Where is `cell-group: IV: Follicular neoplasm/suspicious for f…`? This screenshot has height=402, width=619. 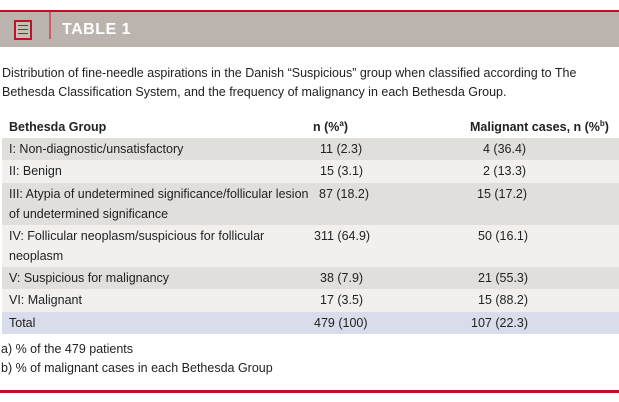 cell-group: IV: Follicular neoplasm/suspicious for f… is located at coordinates (137, 246).